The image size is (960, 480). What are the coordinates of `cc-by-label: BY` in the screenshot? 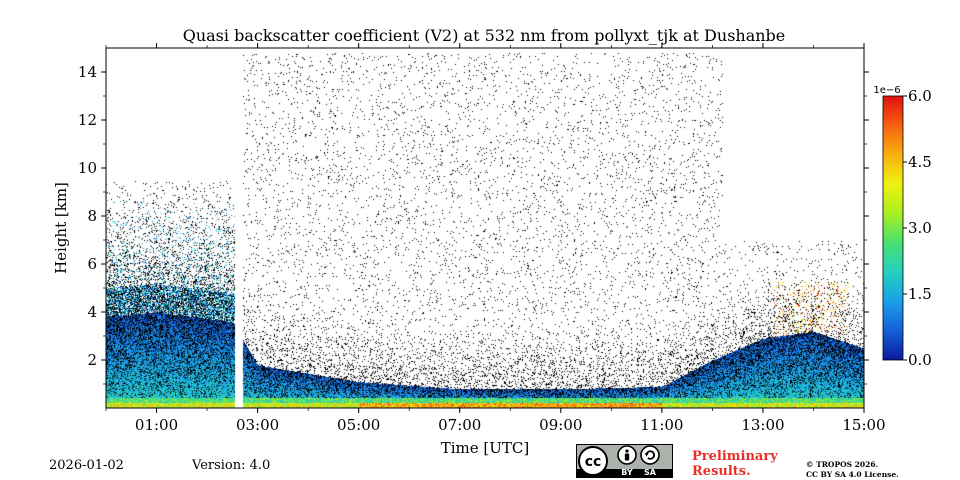 It's located at (627, 472).